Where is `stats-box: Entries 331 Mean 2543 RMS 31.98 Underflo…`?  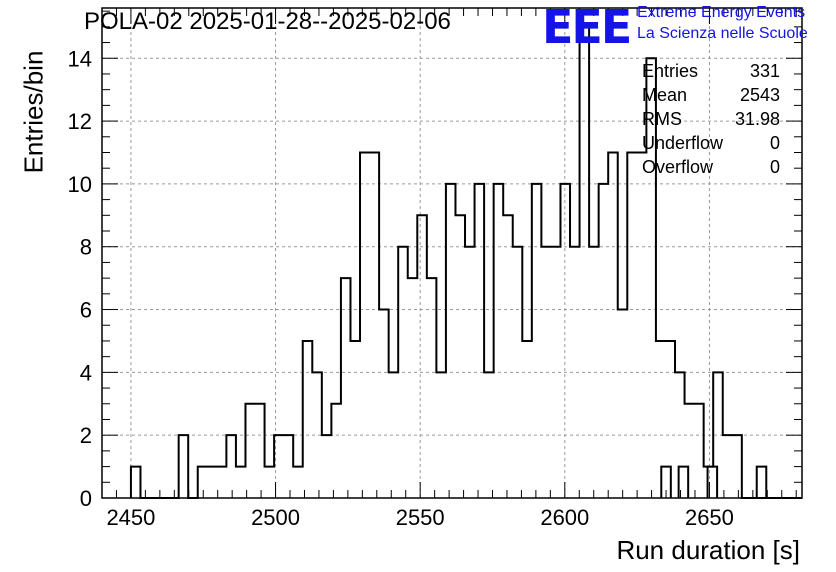
stats-box: Entries 331 Mean 2543 RMS 31.98 Underflo… is located at coordinates (711, 120).